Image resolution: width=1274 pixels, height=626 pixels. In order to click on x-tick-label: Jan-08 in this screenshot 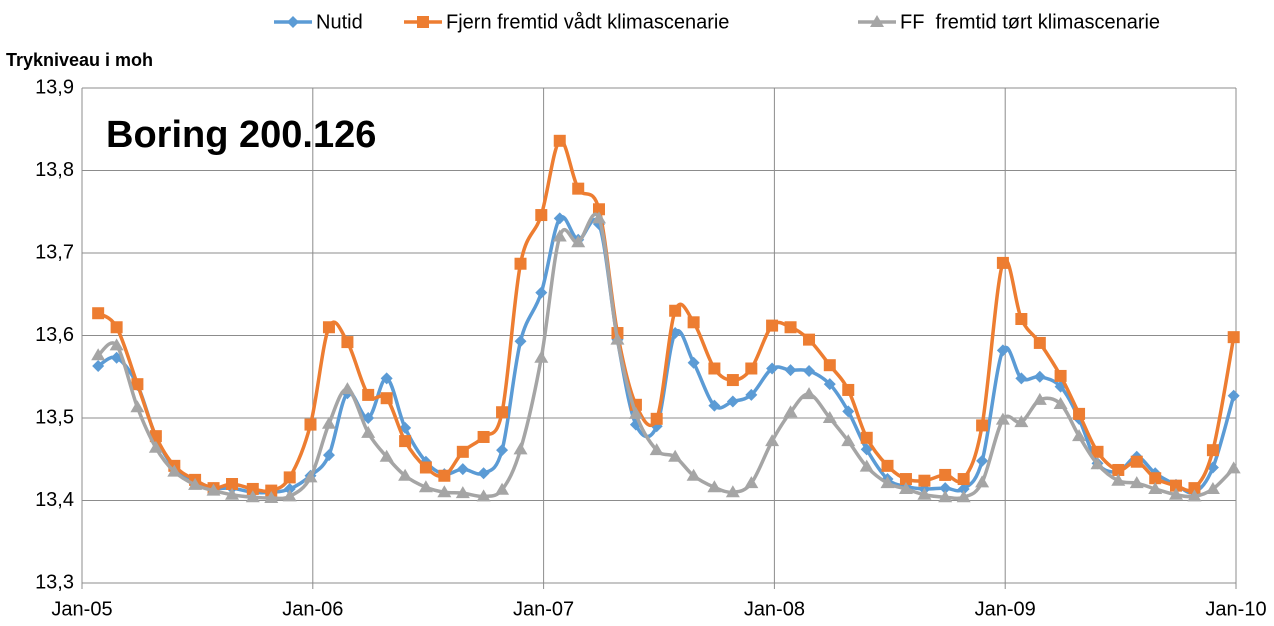, I will do `click(774, 609)`.